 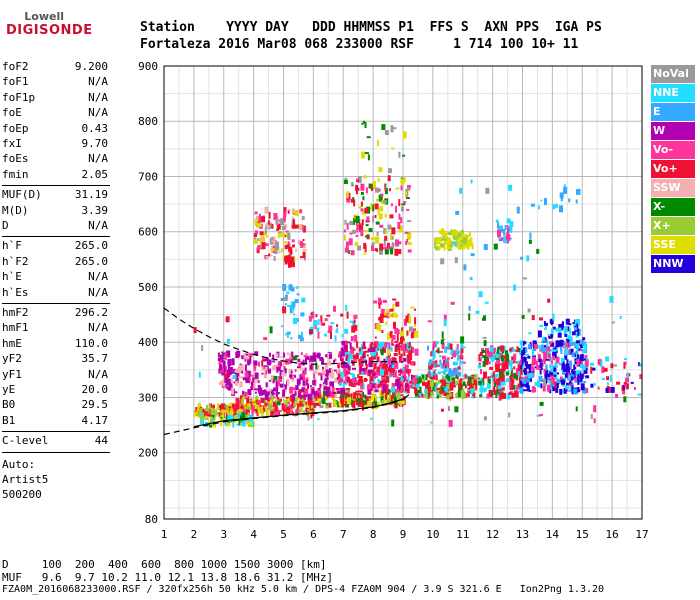 I want to click on param-key: MUF(D), so click(x=22, y=195).